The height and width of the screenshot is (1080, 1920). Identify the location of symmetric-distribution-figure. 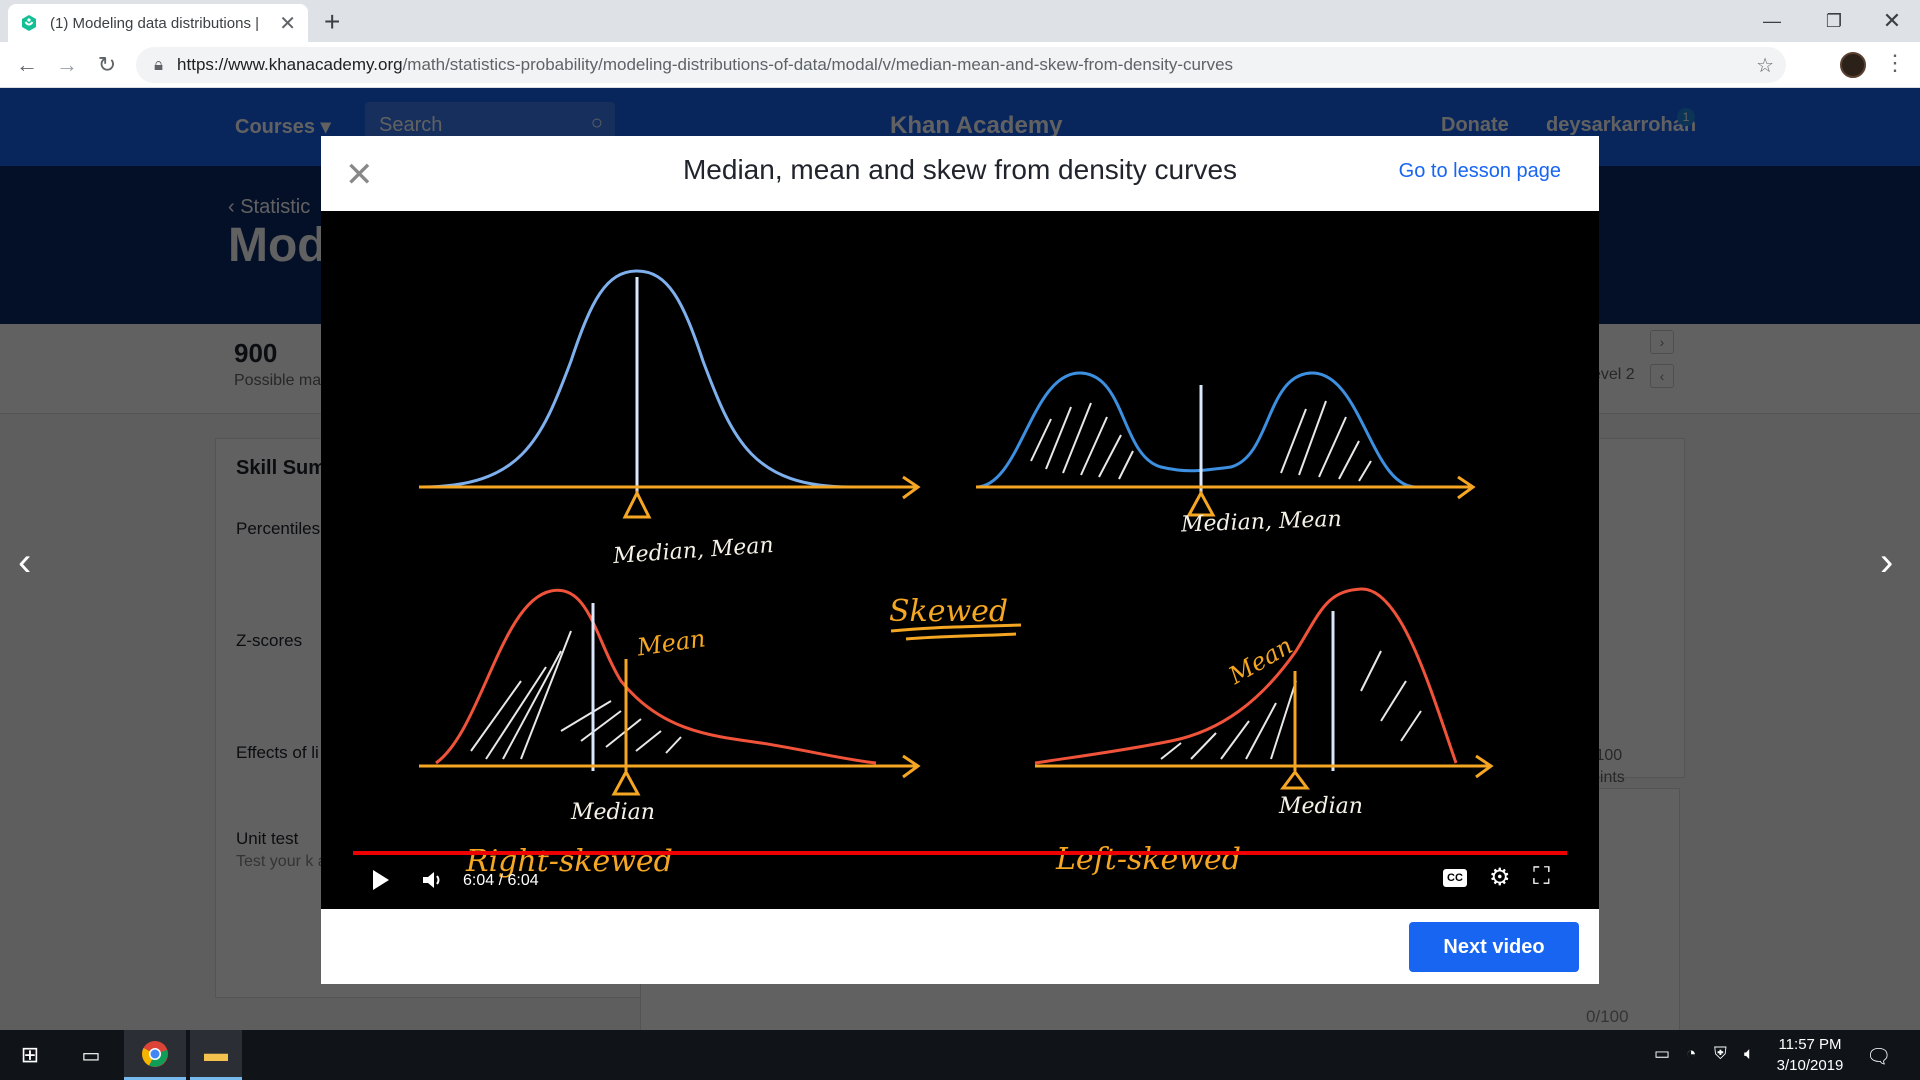
(670, 394).